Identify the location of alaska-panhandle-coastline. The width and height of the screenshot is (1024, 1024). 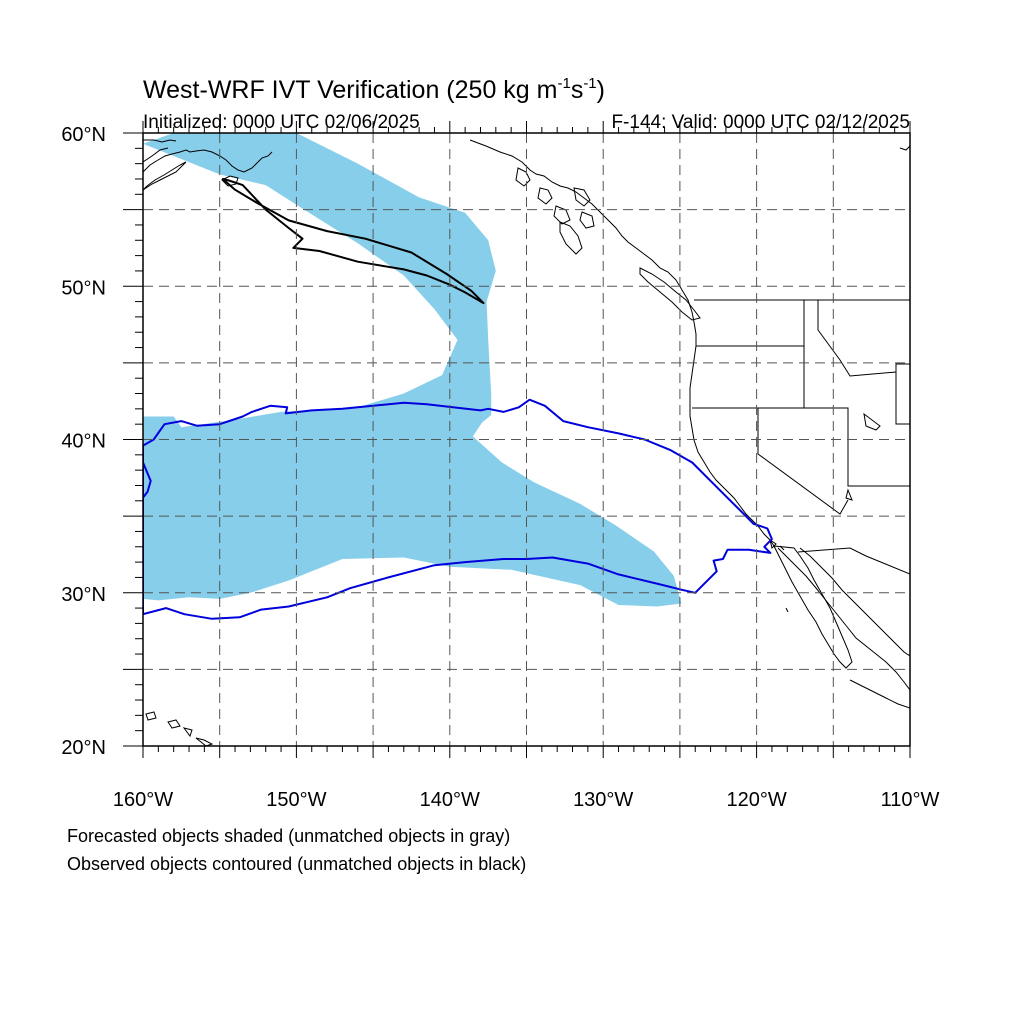
(582, 231).